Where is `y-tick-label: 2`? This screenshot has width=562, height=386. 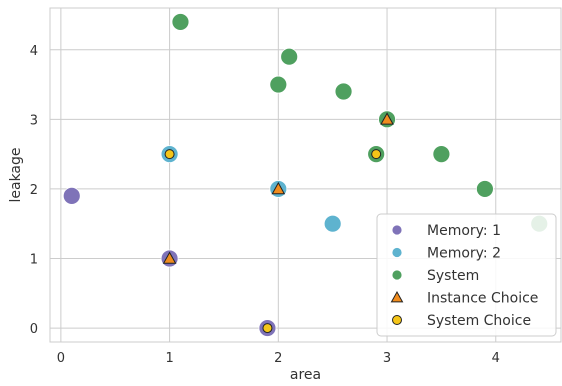 y-tick-label: 2 is located at coordinates (34, 190).